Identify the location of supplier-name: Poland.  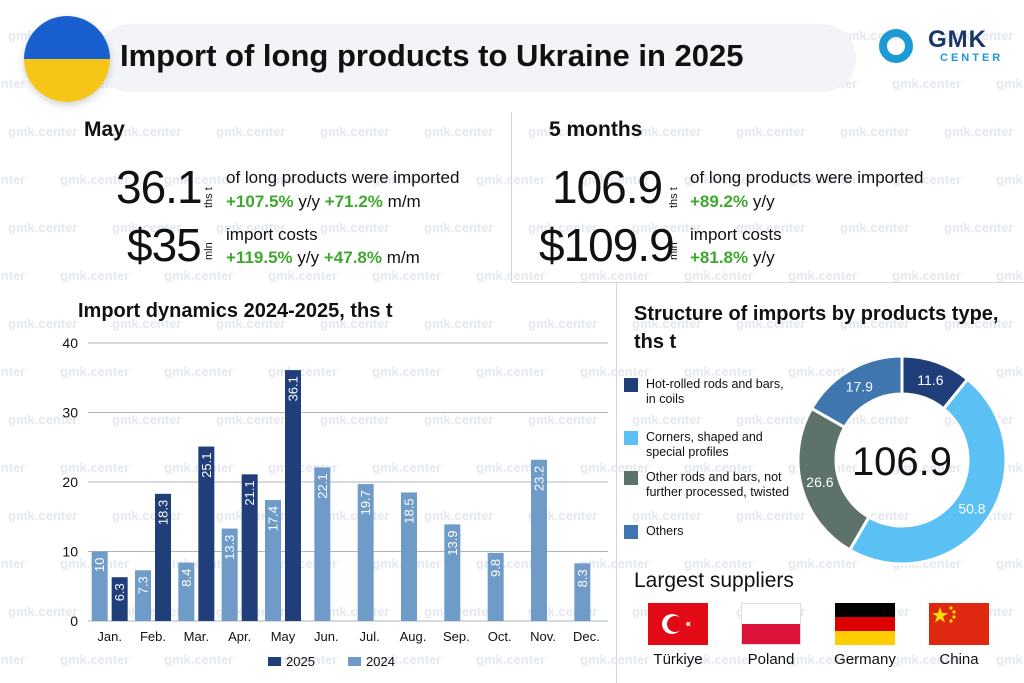
(771, 659).